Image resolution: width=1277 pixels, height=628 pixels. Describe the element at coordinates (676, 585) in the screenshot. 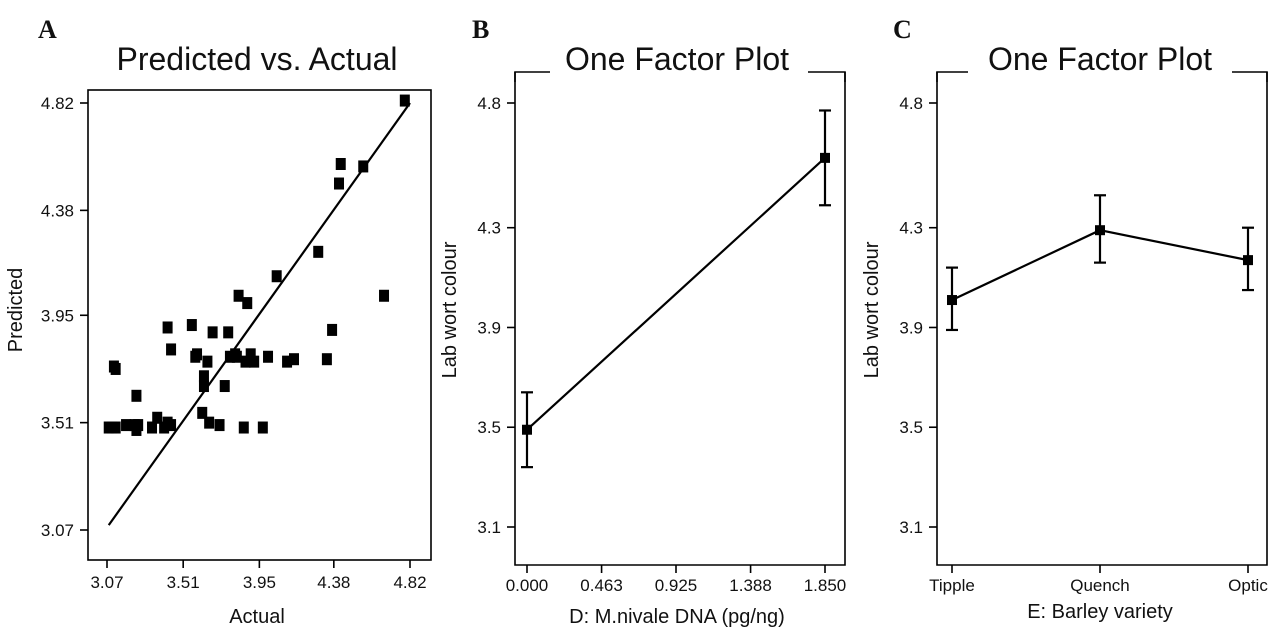

I see `x-tick-label: 0.925` at that location.